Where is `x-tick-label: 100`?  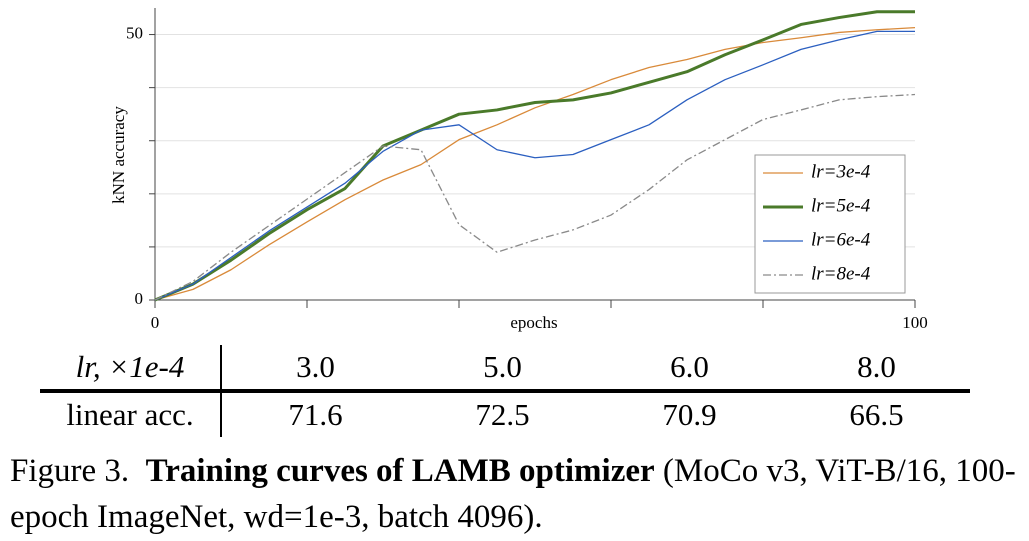
x-tick-label: 100 is located at coordinates (915, 322).